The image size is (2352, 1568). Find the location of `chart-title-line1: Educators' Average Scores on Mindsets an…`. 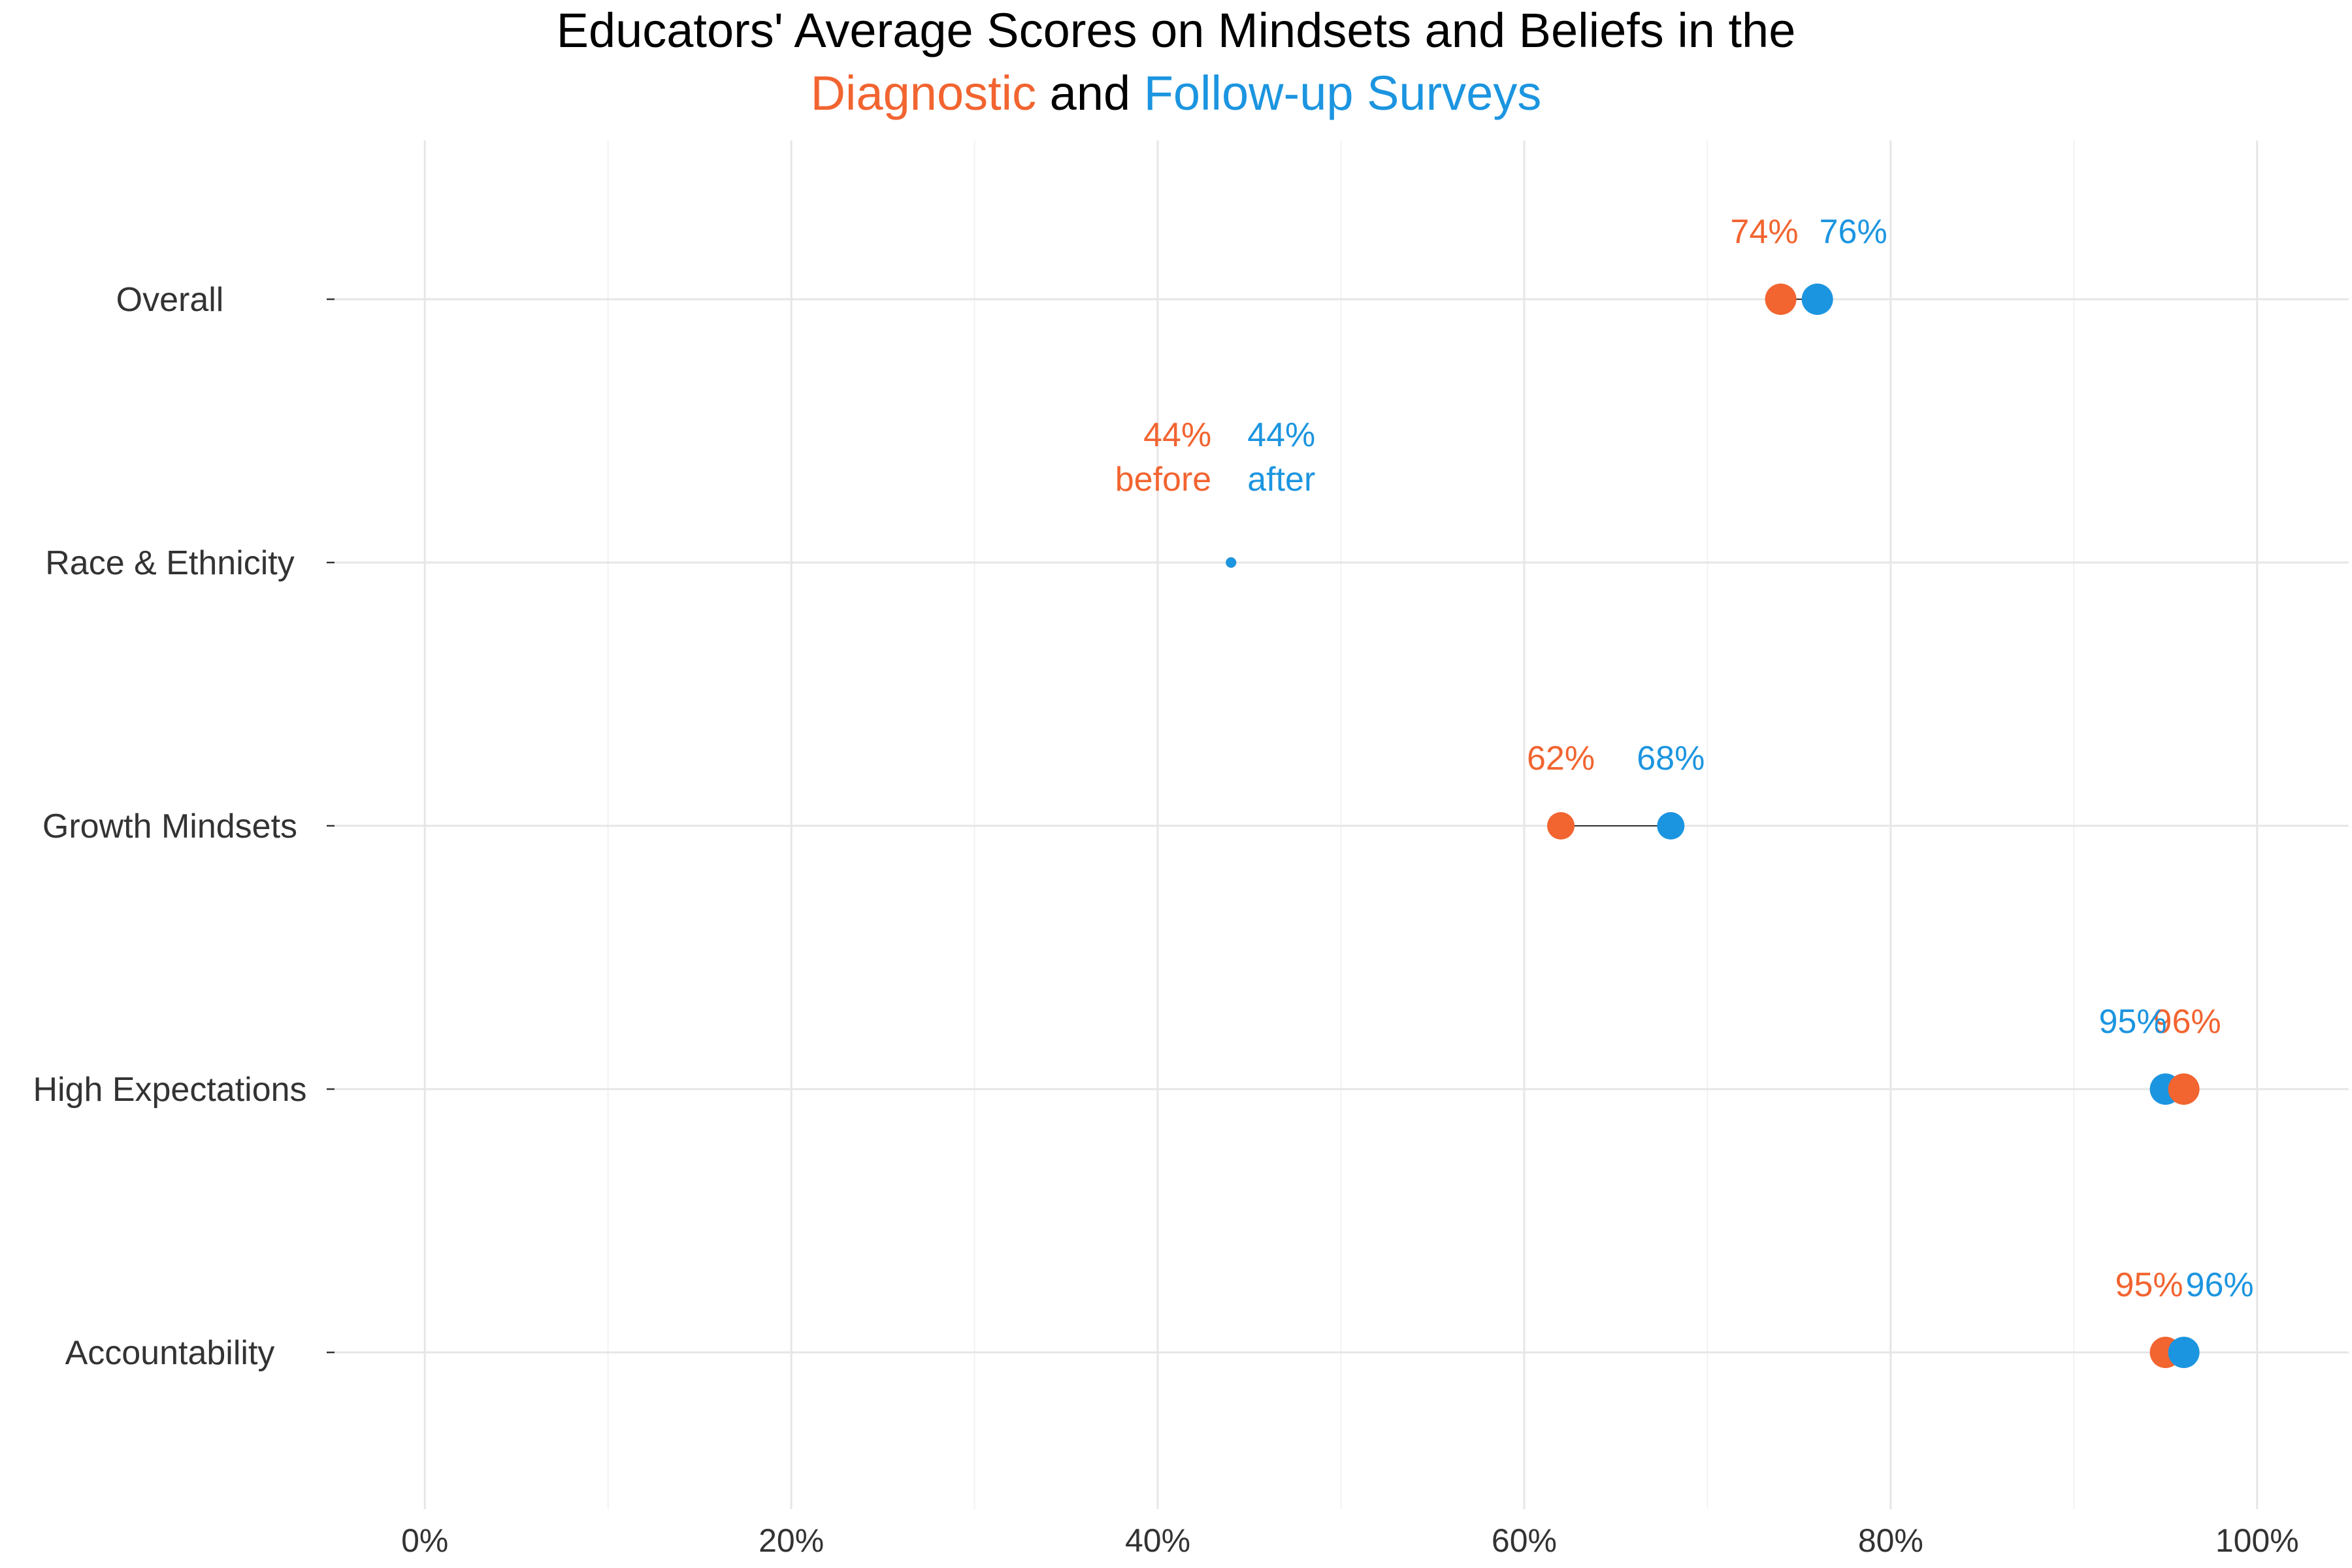

chart-title-line1: Educators' Average Scores on Mindsets an… is located at coordinates (1176, 30).